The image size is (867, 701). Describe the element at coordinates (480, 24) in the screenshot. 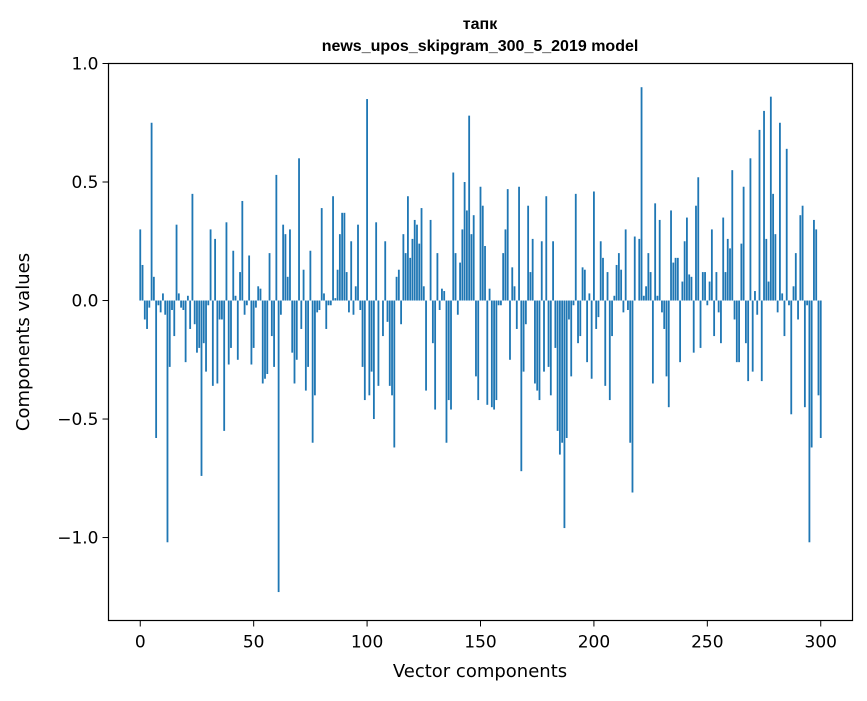

I see `chart-title-line1: тапк` at that location.